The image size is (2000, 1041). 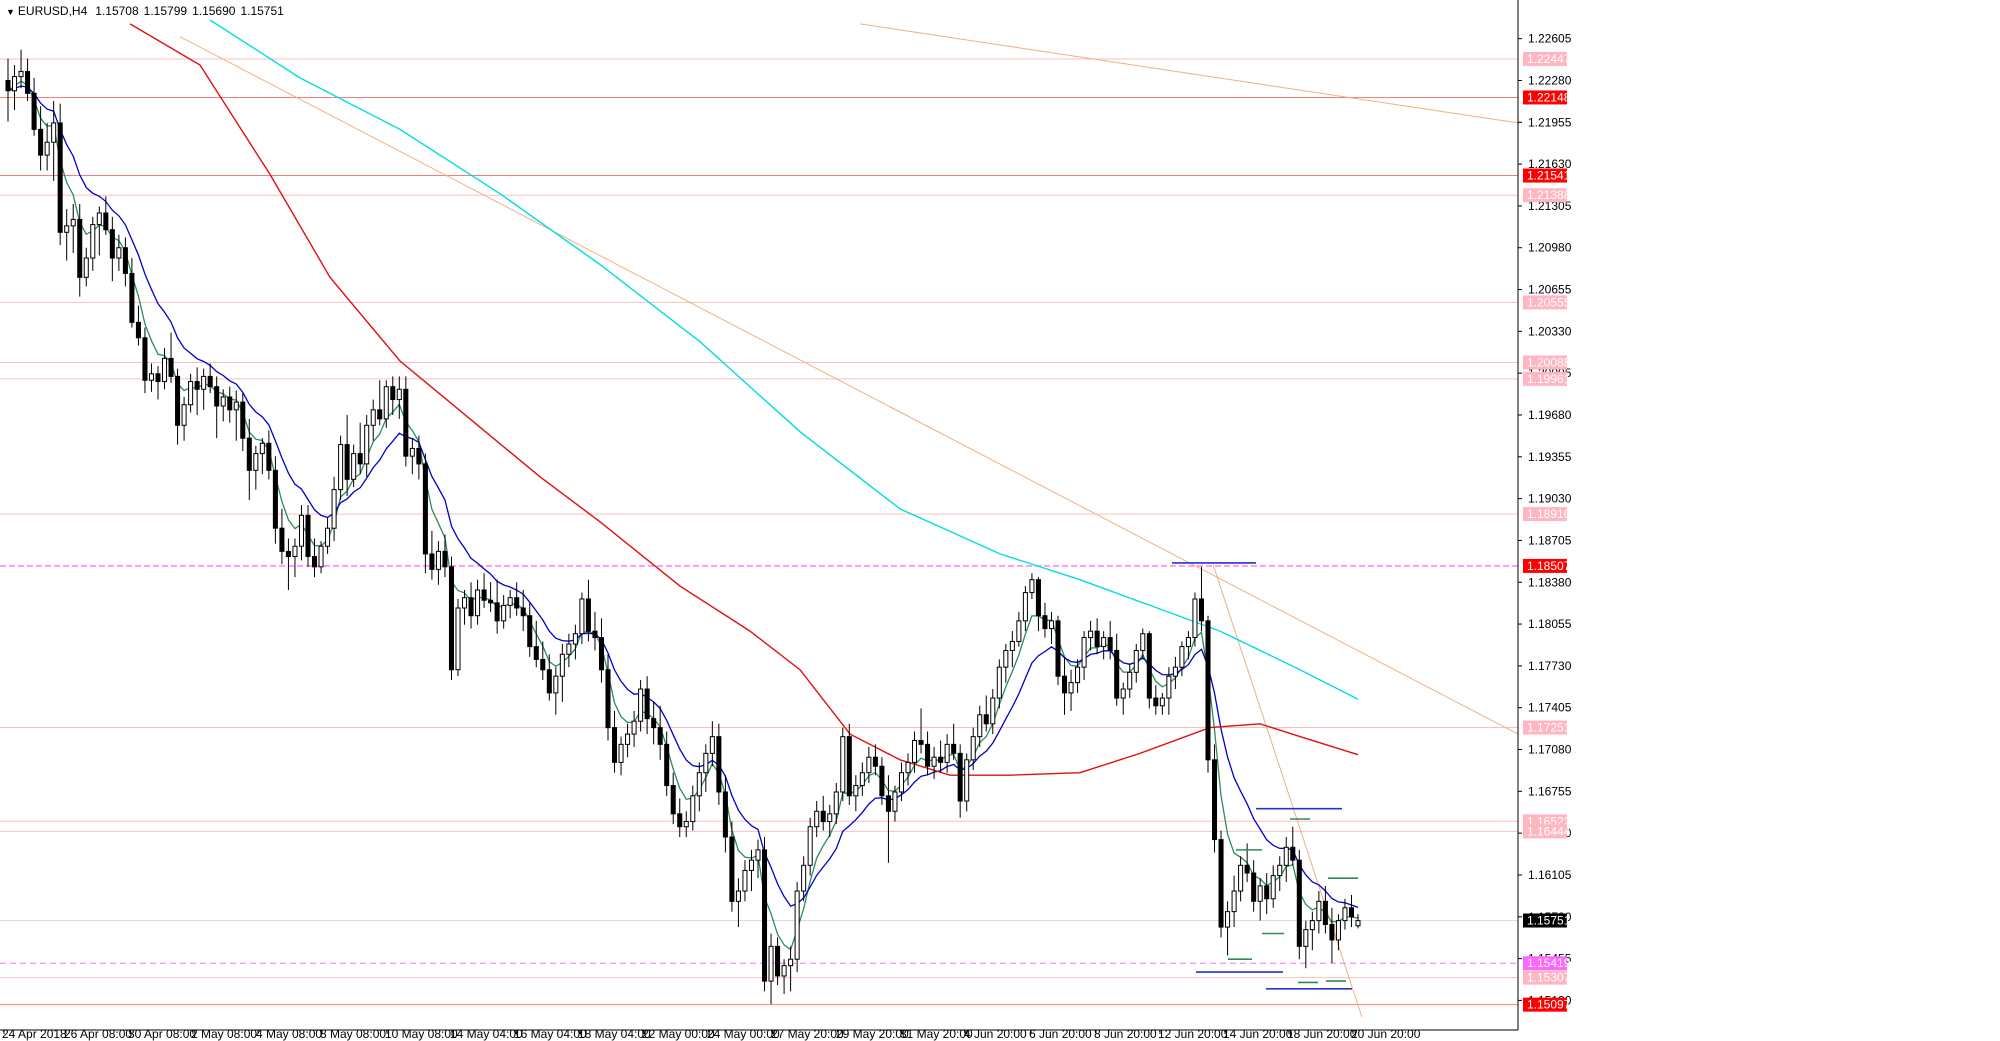 I want to click on price-level-tag-label: 1.21388, so click(x=1549, y=195).